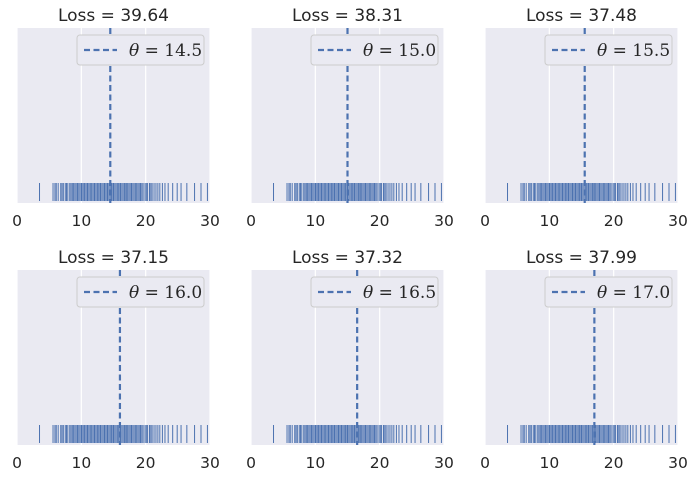  Describe the element at coordinates (404, 51) in the screenshot. I see `legend-value: = 15.0` at that location.